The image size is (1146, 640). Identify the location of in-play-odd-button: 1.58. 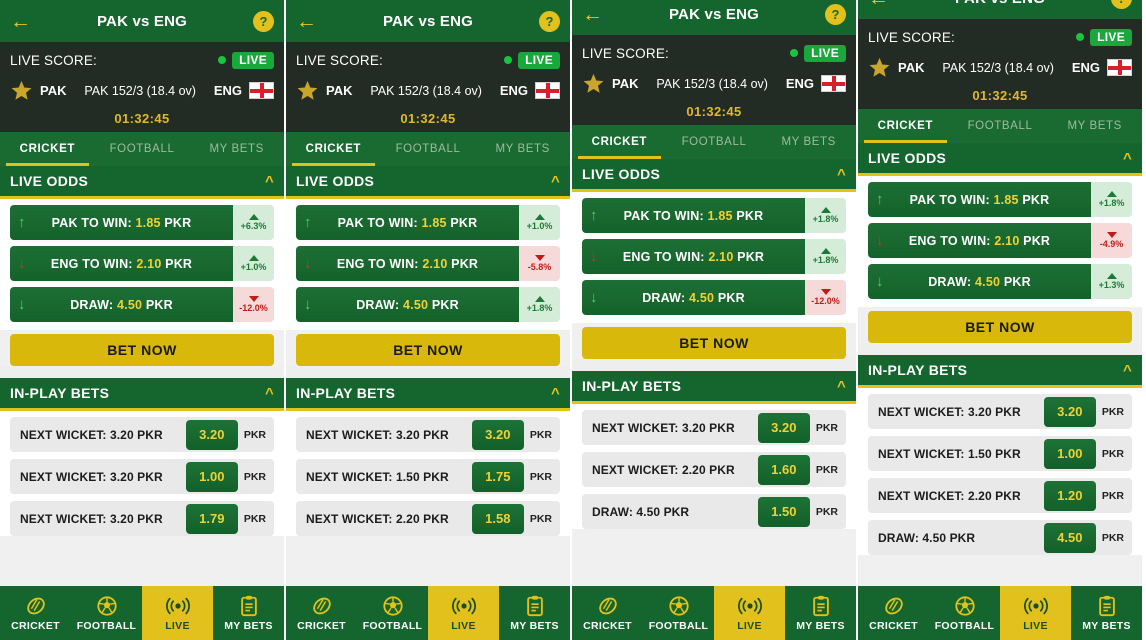
(497, 518).